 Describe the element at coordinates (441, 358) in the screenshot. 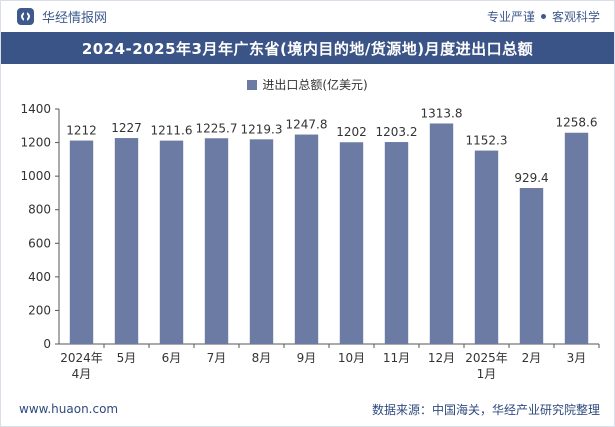

I see `x-tick-label: 12月` at that location.